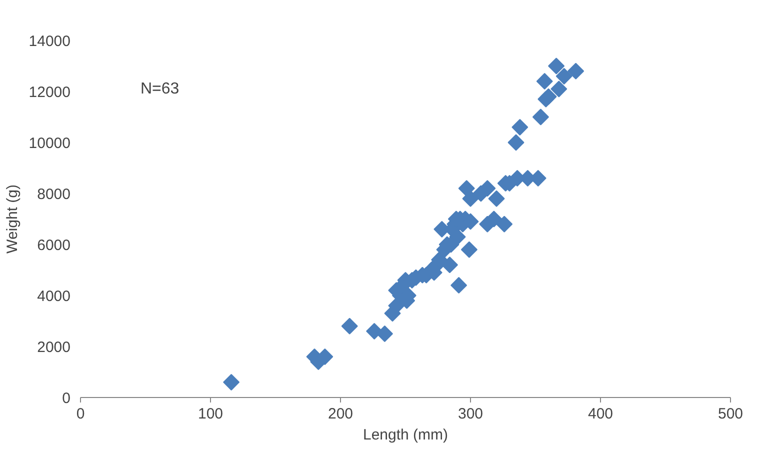 This screenshot has height=456, width=759. What do you see at coordinates (54, 296) in the screenshot?
I see `y-tick-label: 4000` at bounding box center [54, 296].